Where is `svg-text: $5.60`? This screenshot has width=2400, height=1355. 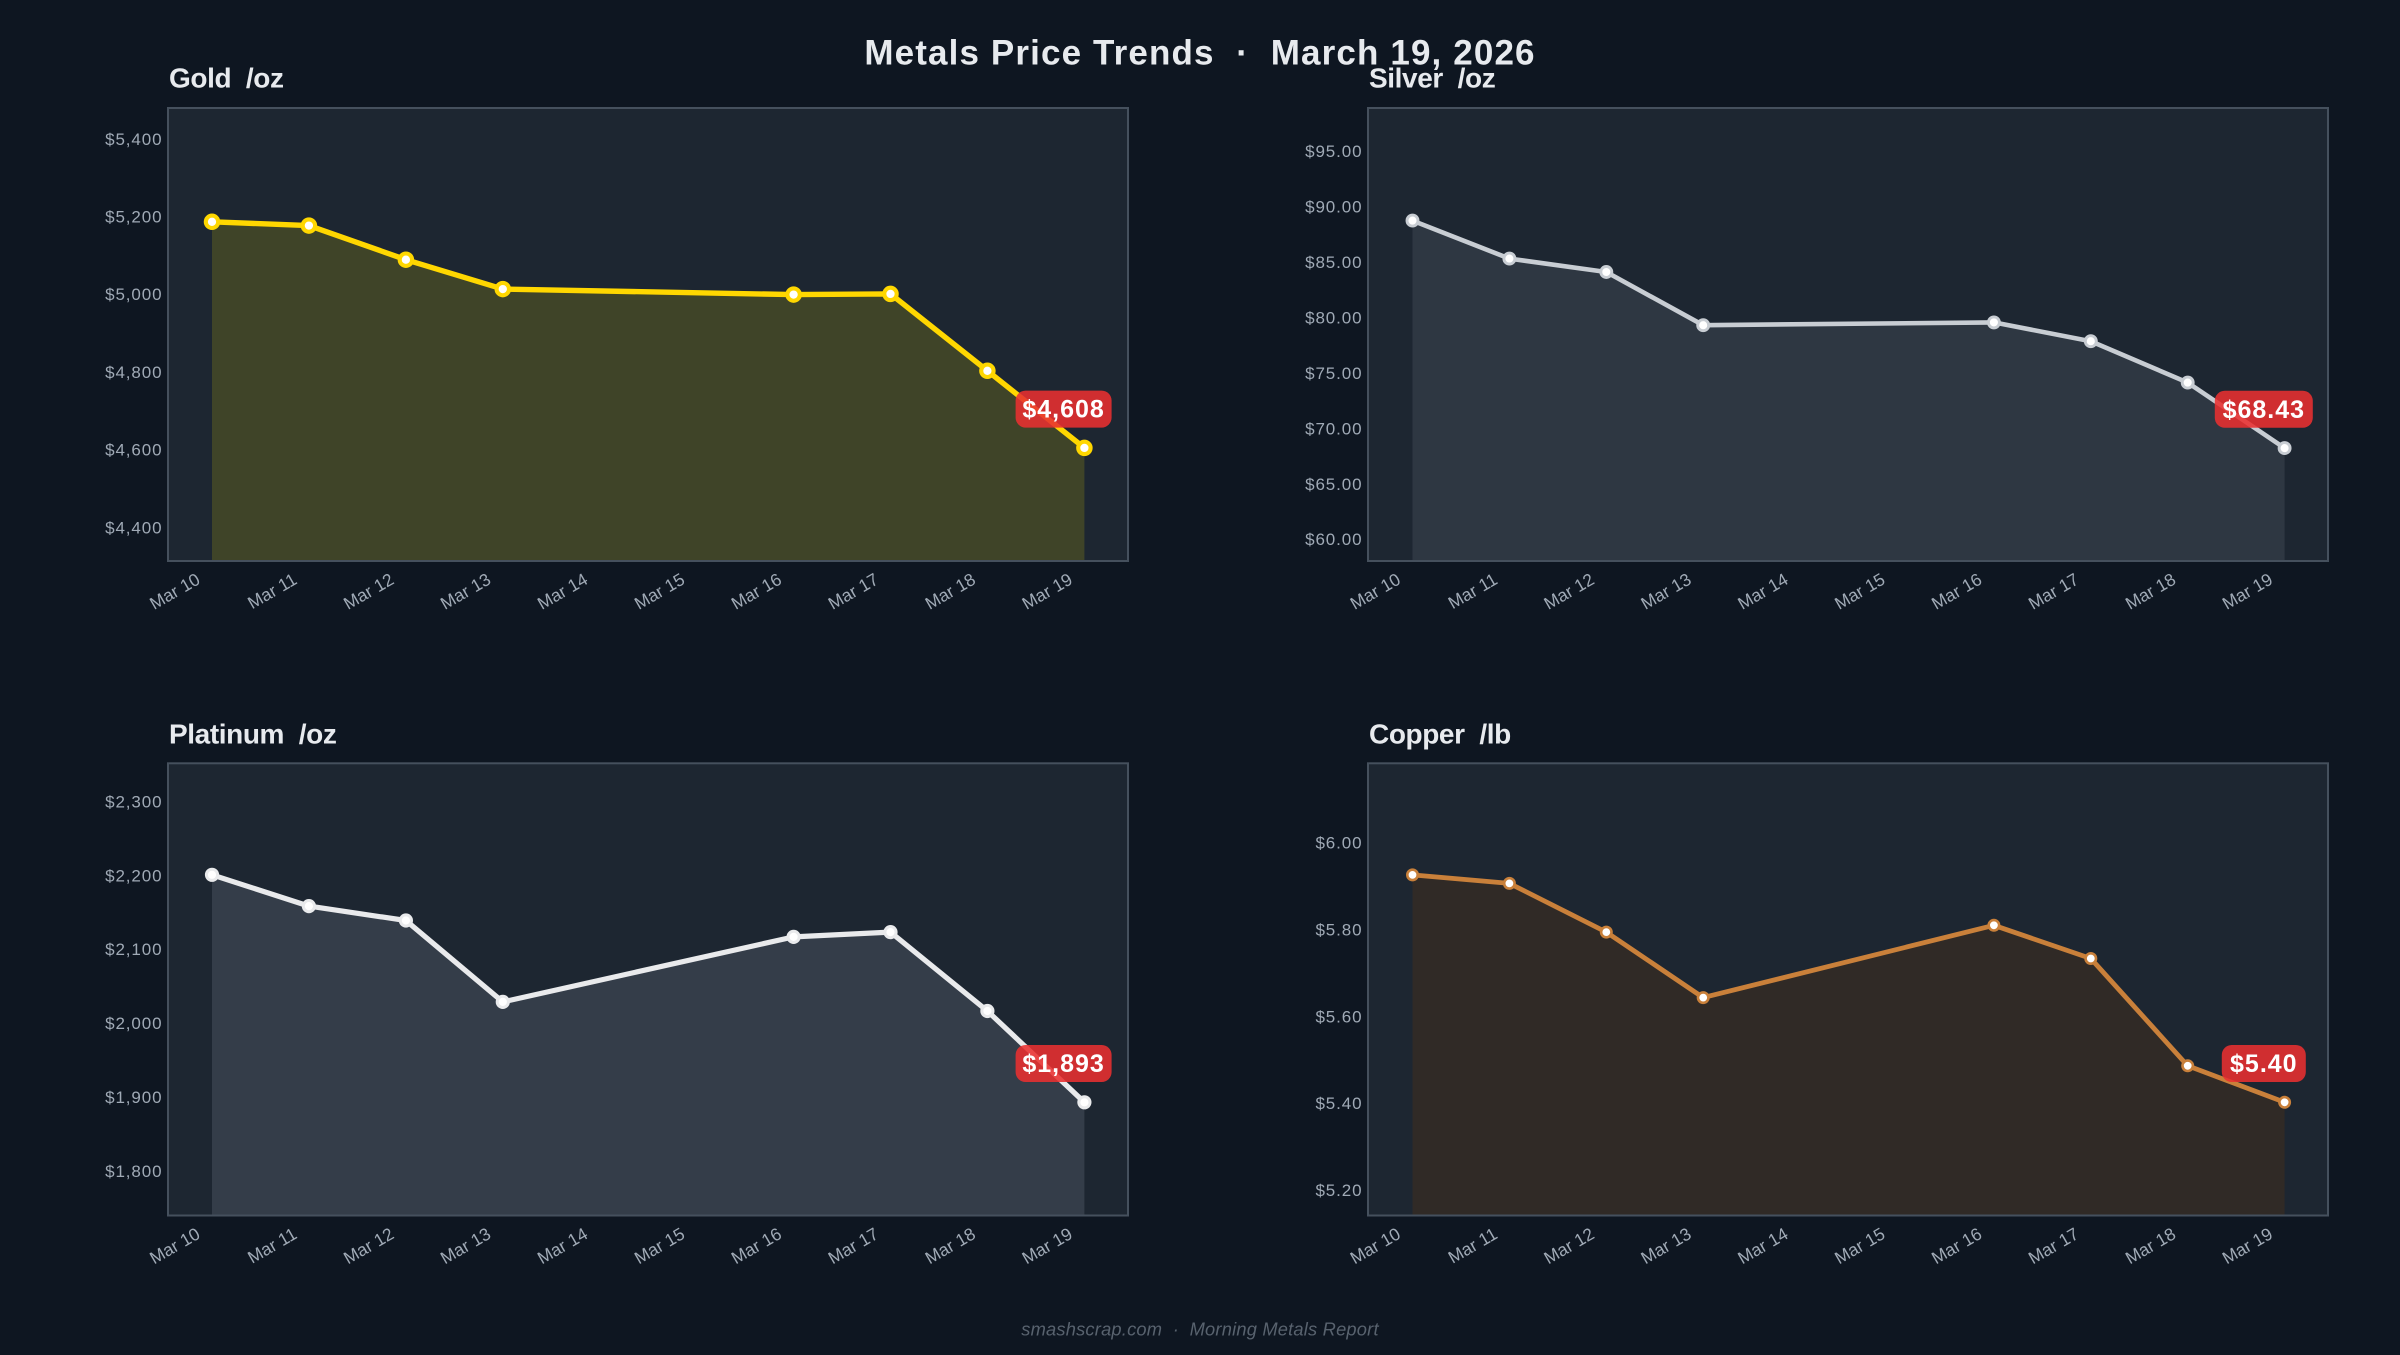
svg-text: $5.60 is located at coordinates (1338, 1016).